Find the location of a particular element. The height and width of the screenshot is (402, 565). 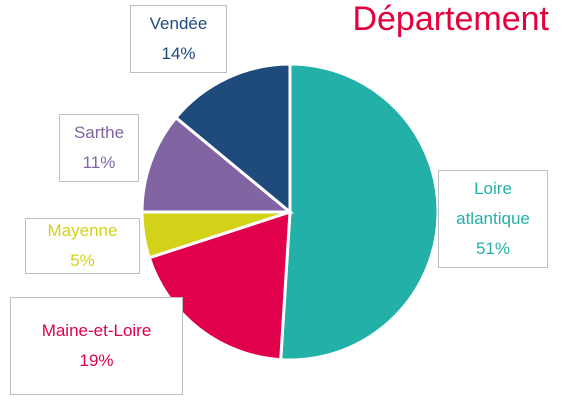

data-label: Mayenne 5% is located at coordinates (82, 246).